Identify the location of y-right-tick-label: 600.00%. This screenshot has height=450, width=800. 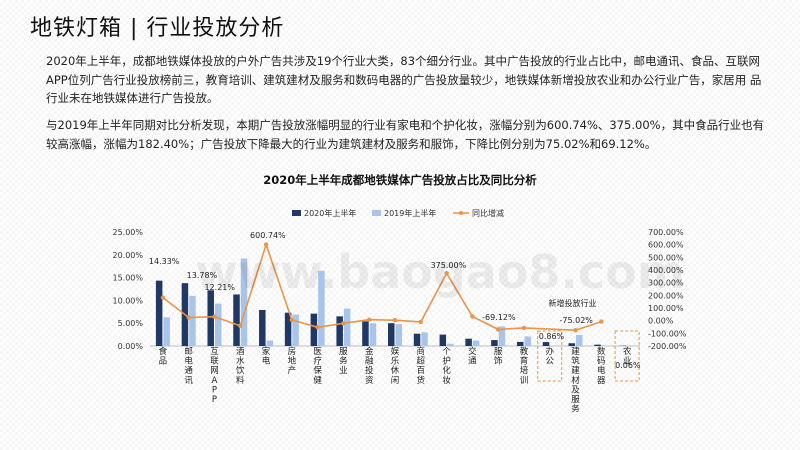
(666, 245).